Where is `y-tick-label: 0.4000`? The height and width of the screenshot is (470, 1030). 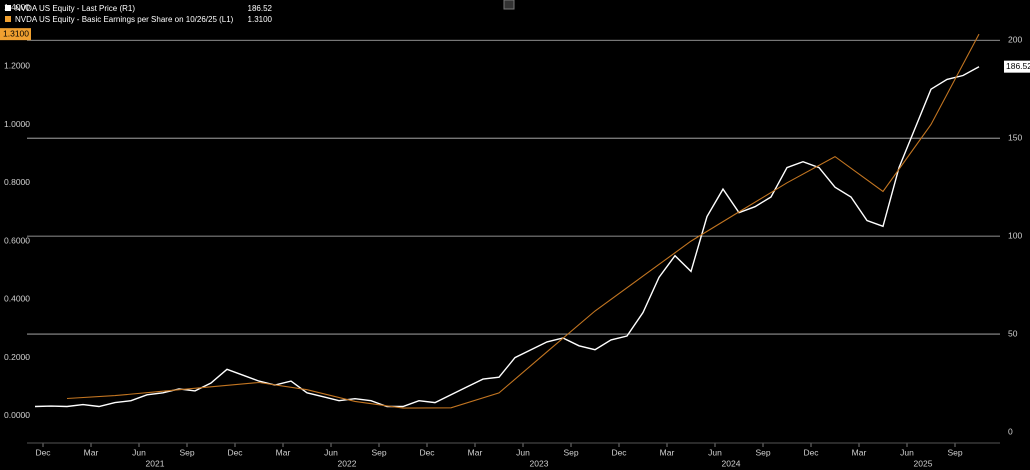 y-tick-label: 0.4000 is located at coordinates (17, 299).